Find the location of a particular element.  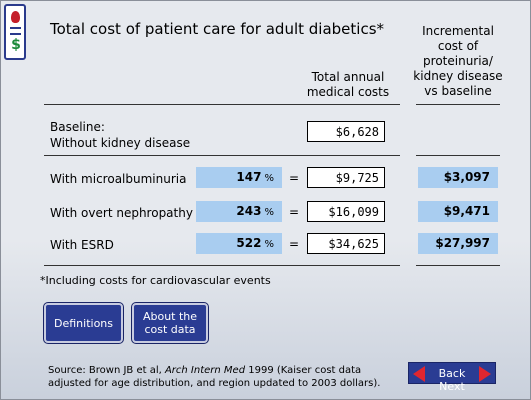

pct-cell: 522% is located at coordinates (239, 243).